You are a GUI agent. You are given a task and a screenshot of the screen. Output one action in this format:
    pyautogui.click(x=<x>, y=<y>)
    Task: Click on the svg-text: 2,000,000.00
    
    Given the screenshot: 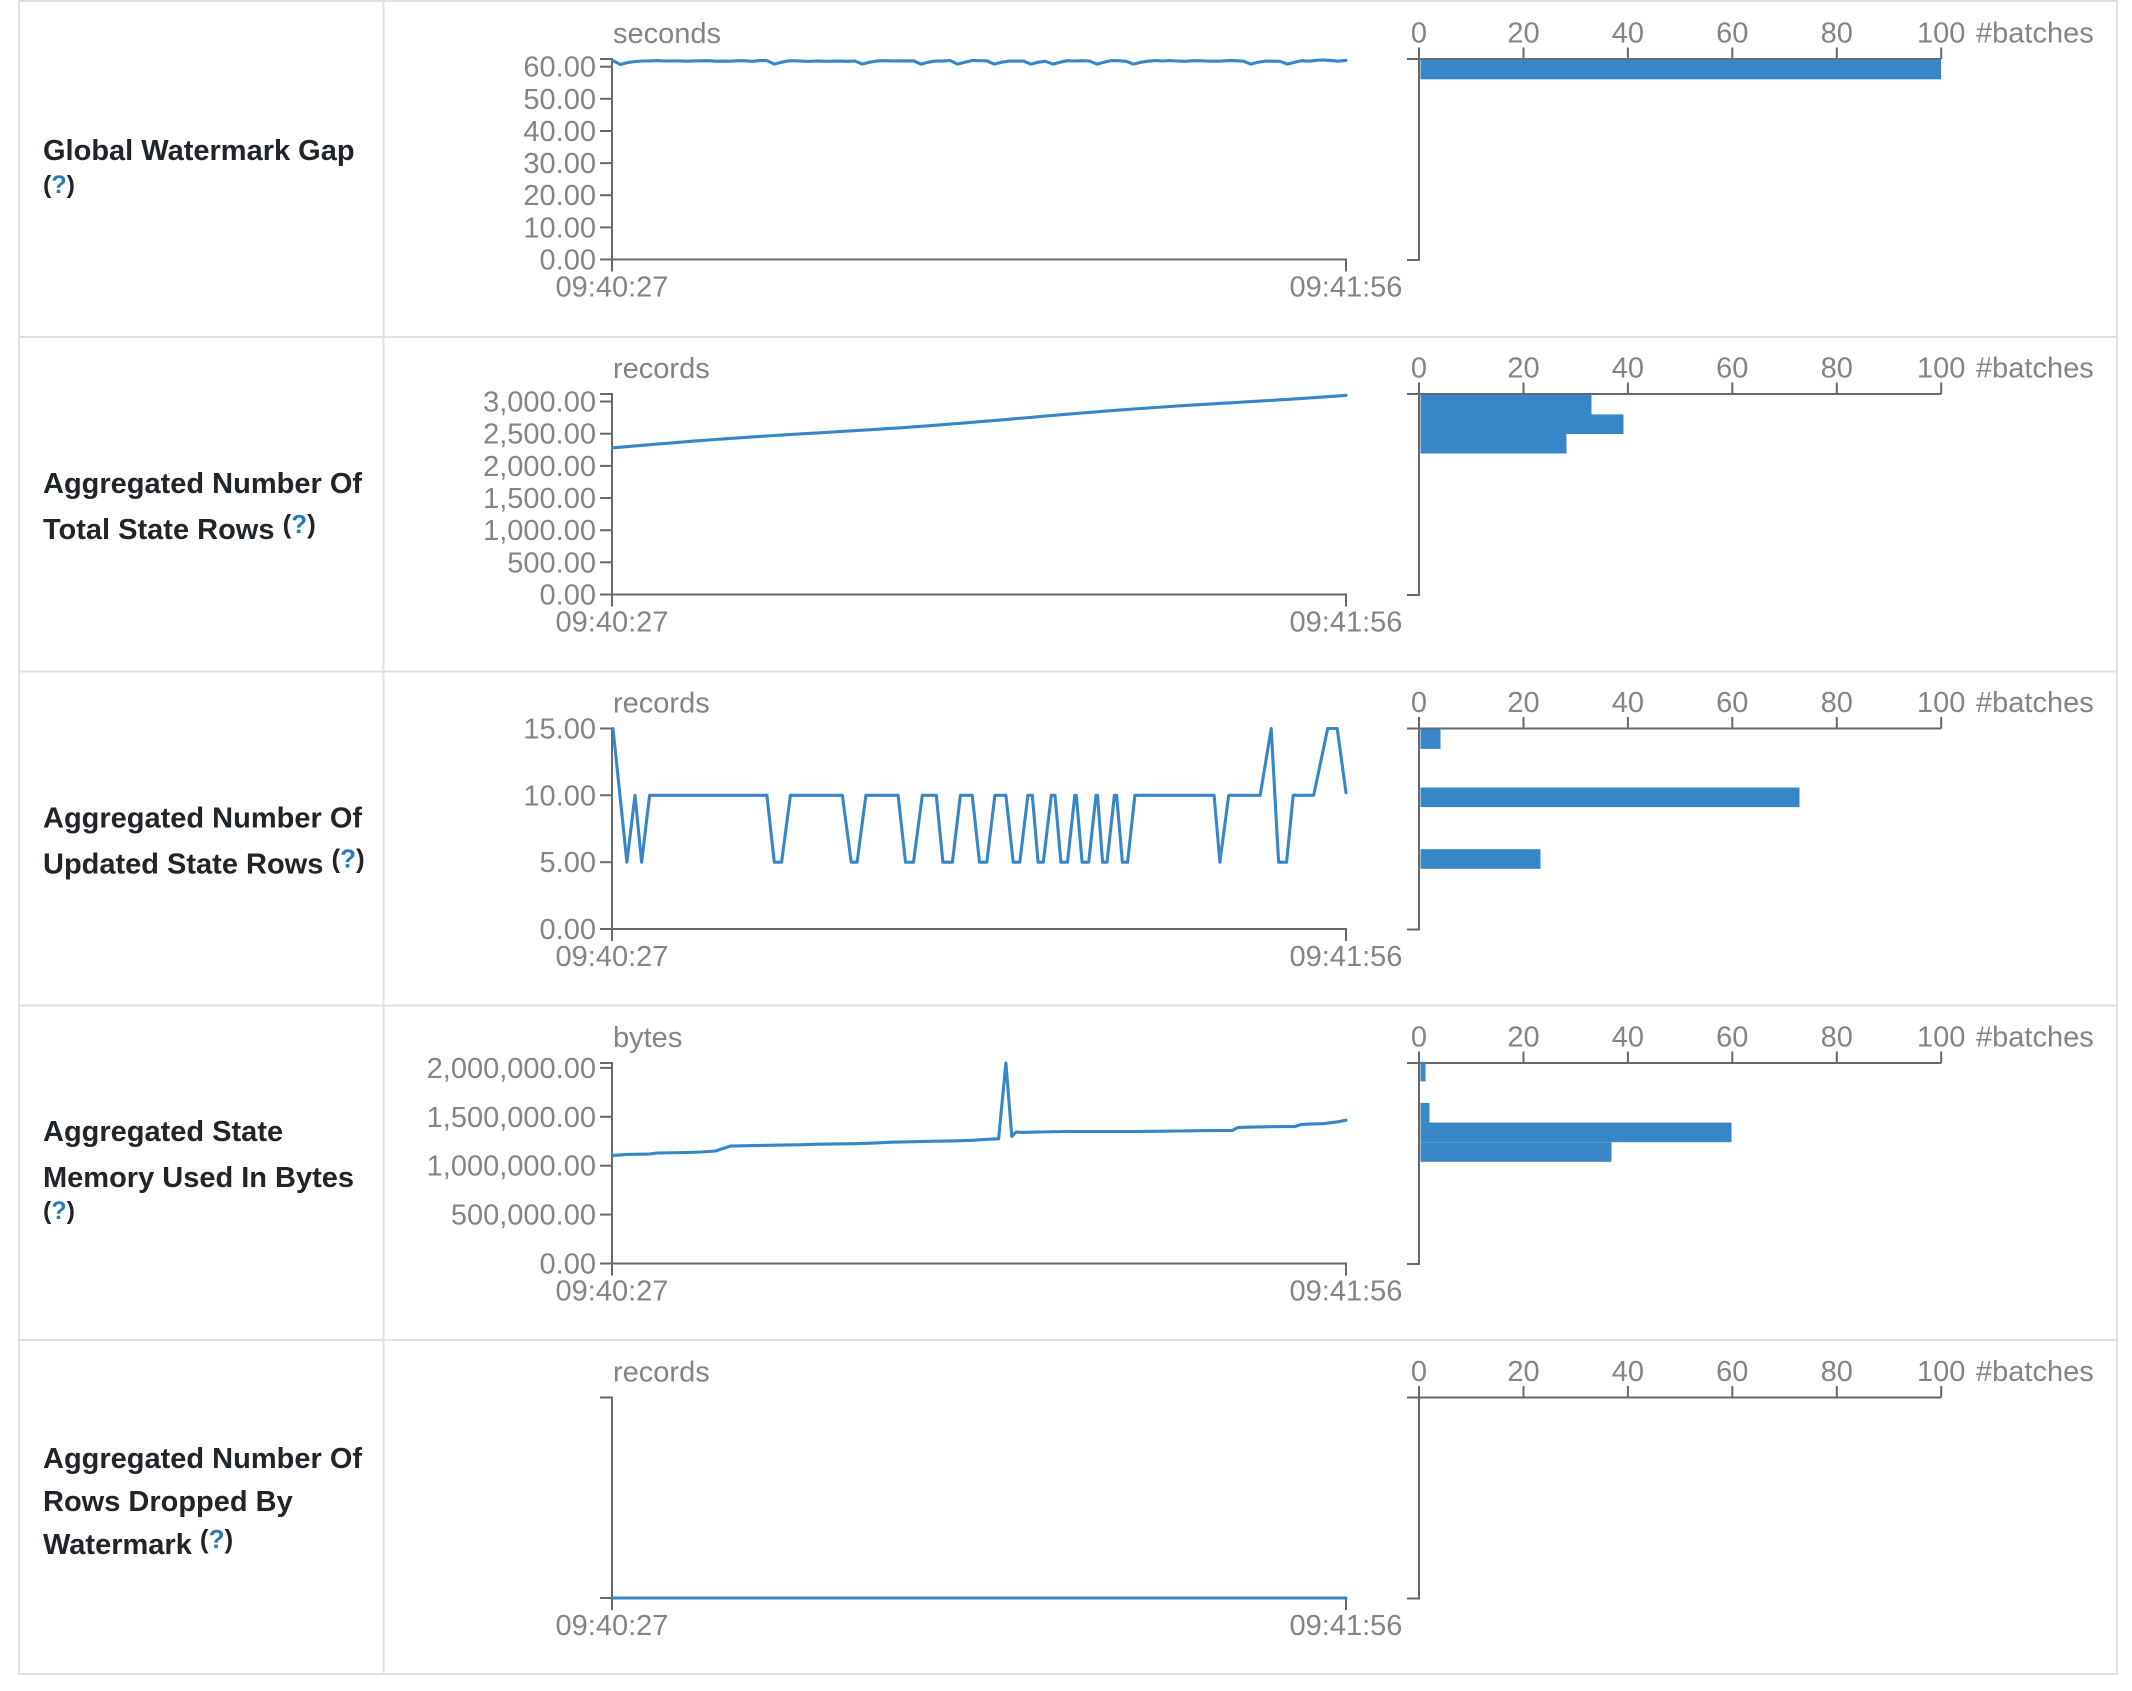 What is the action you would take?
    pyautogui.click(x=511, y=1069)
    